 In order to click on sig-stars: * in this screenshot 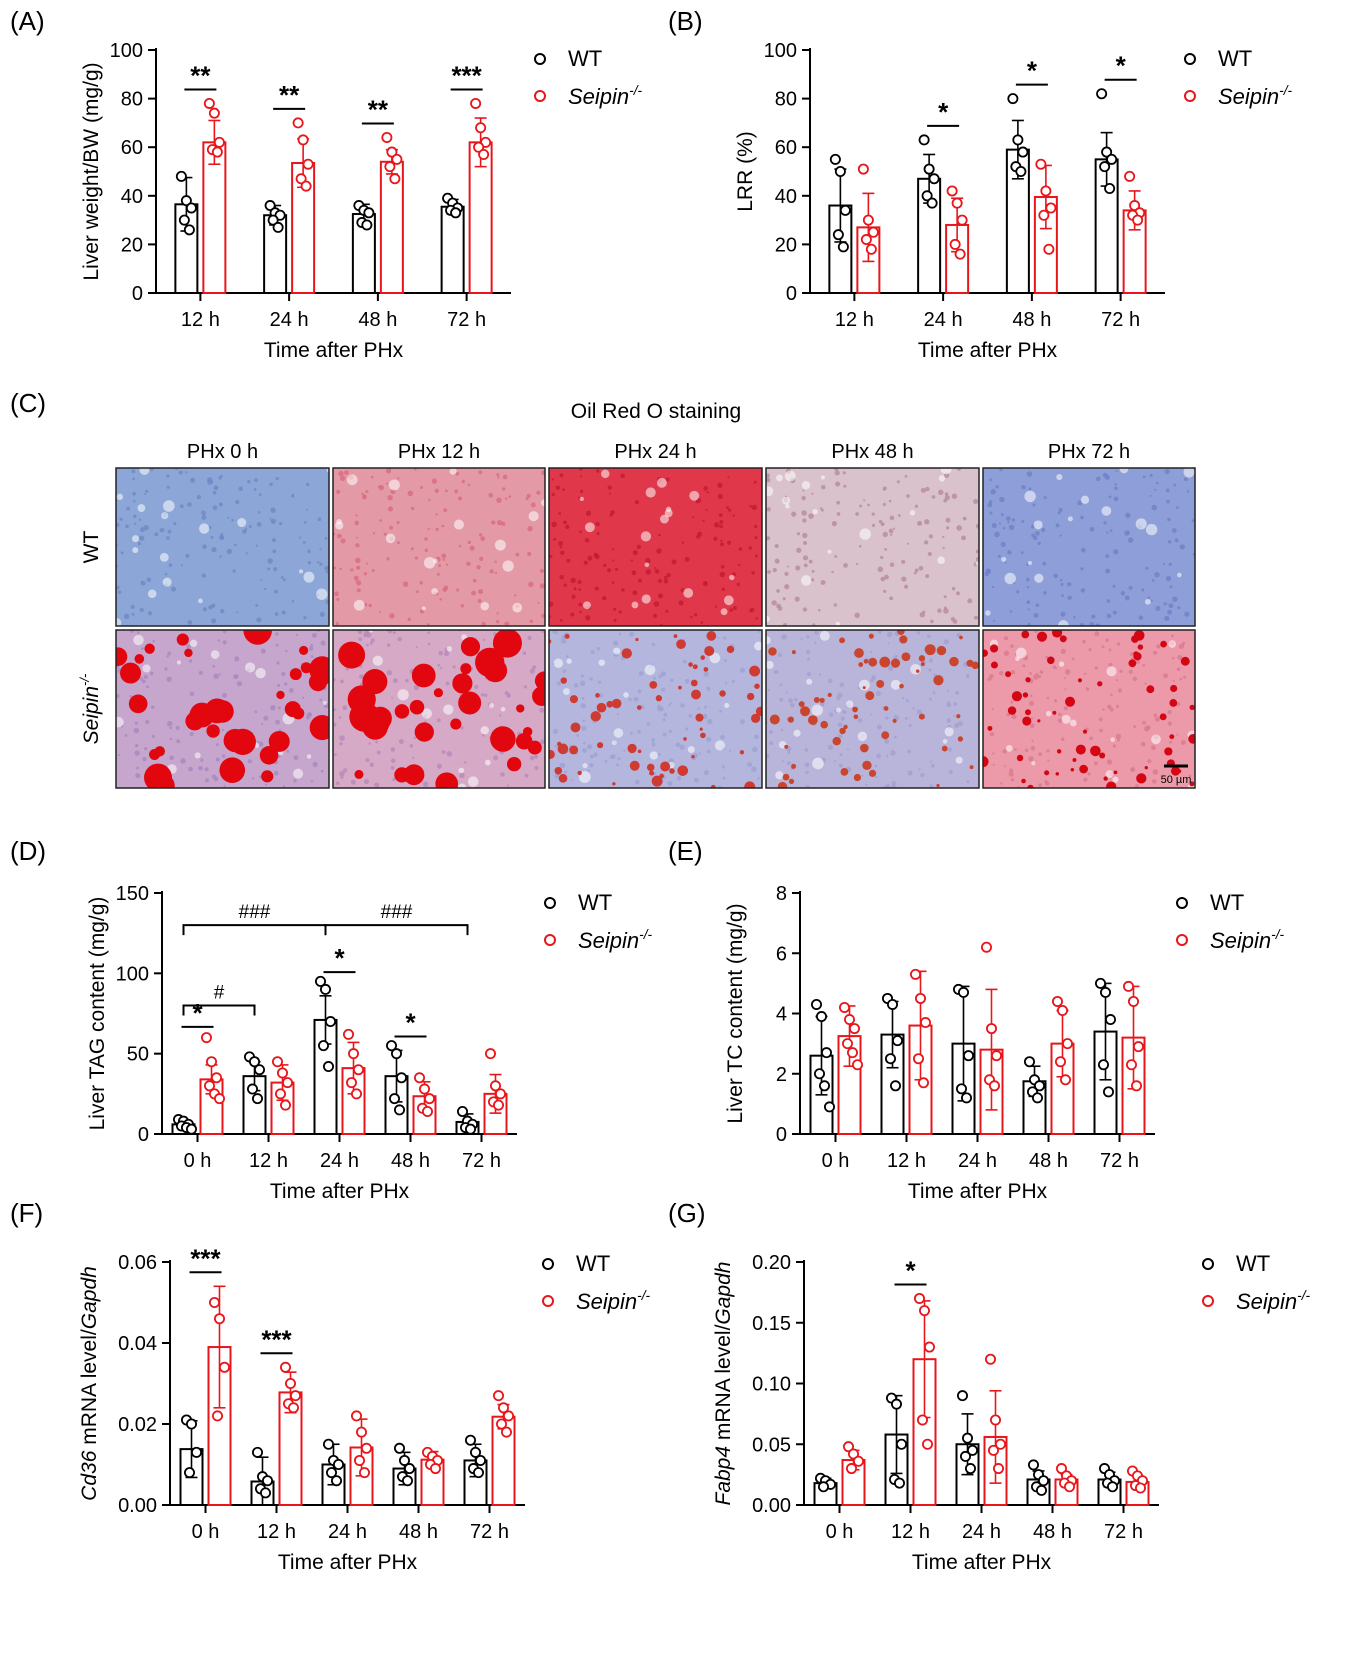, I will do `click(943, 112)`.